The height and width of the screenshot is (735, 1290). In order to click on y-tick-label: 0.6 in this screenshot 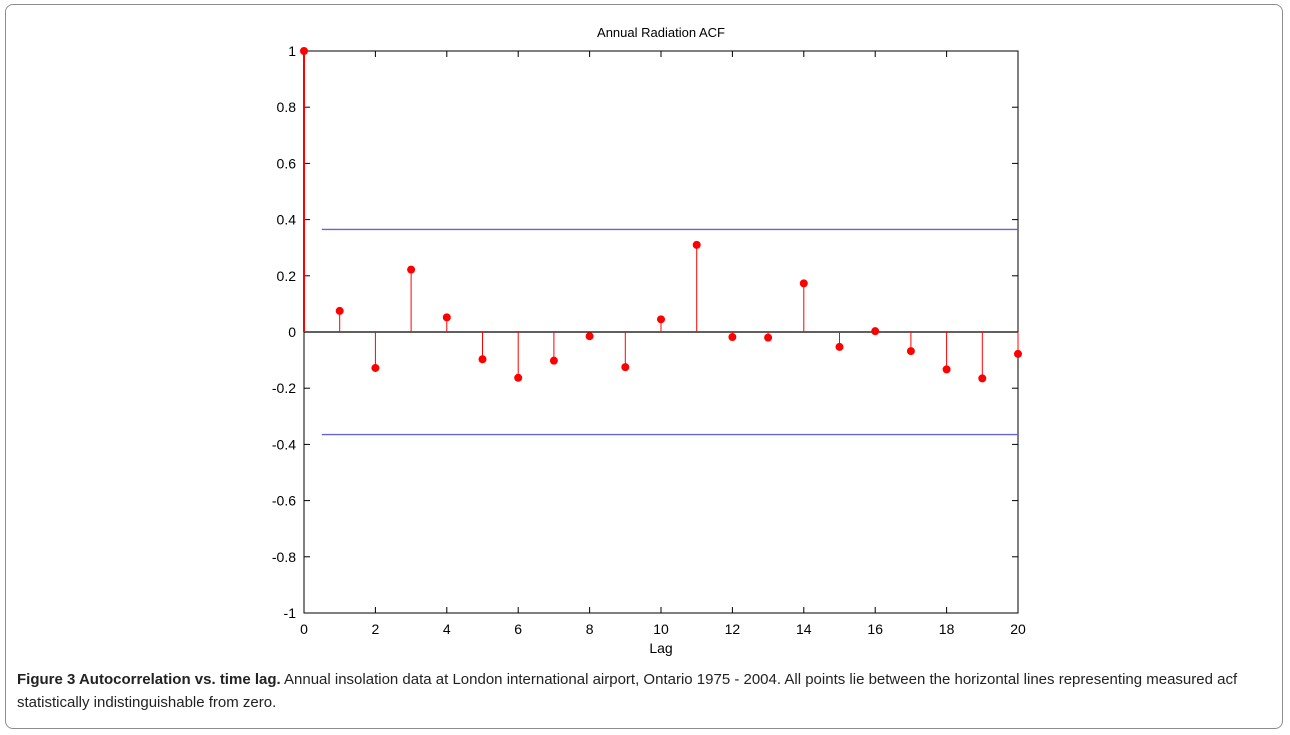, I will do `click(287, 163)`.